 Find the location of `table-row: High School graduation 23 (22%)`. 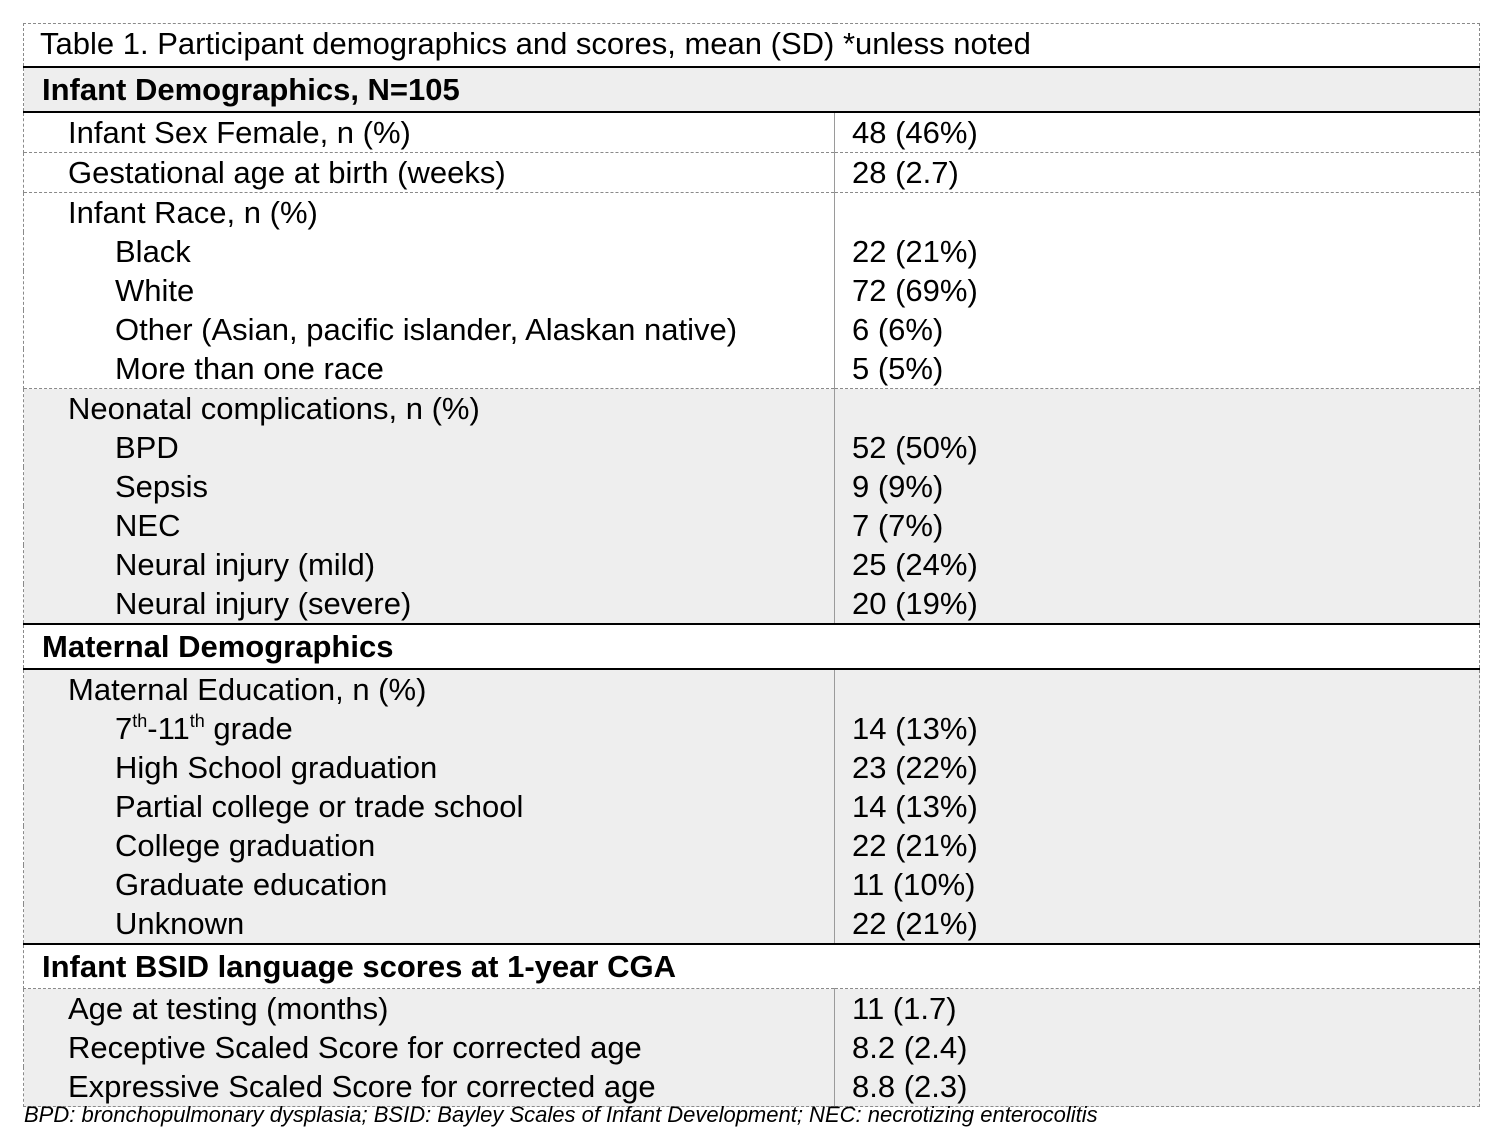

table-row: High School graduation 23 (22%) is located at coordinates (751, 767).